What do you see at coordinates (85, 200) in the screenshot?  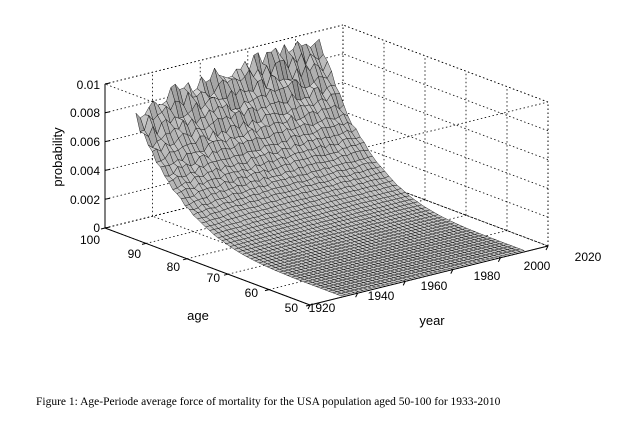 I see `z-tick-0.002: 0.002` at bounding box center [85, 200].